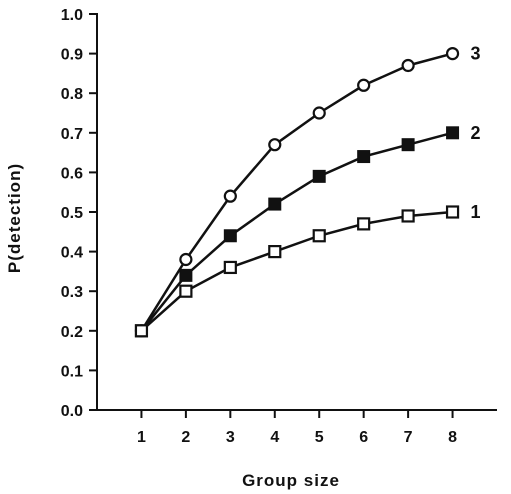 The height and width of the screenshot is (494, 511). What do you see at coordinates (408, 437) in the screenshot?
I see `x-tick-label: 7` at bounding box center [408, 437].